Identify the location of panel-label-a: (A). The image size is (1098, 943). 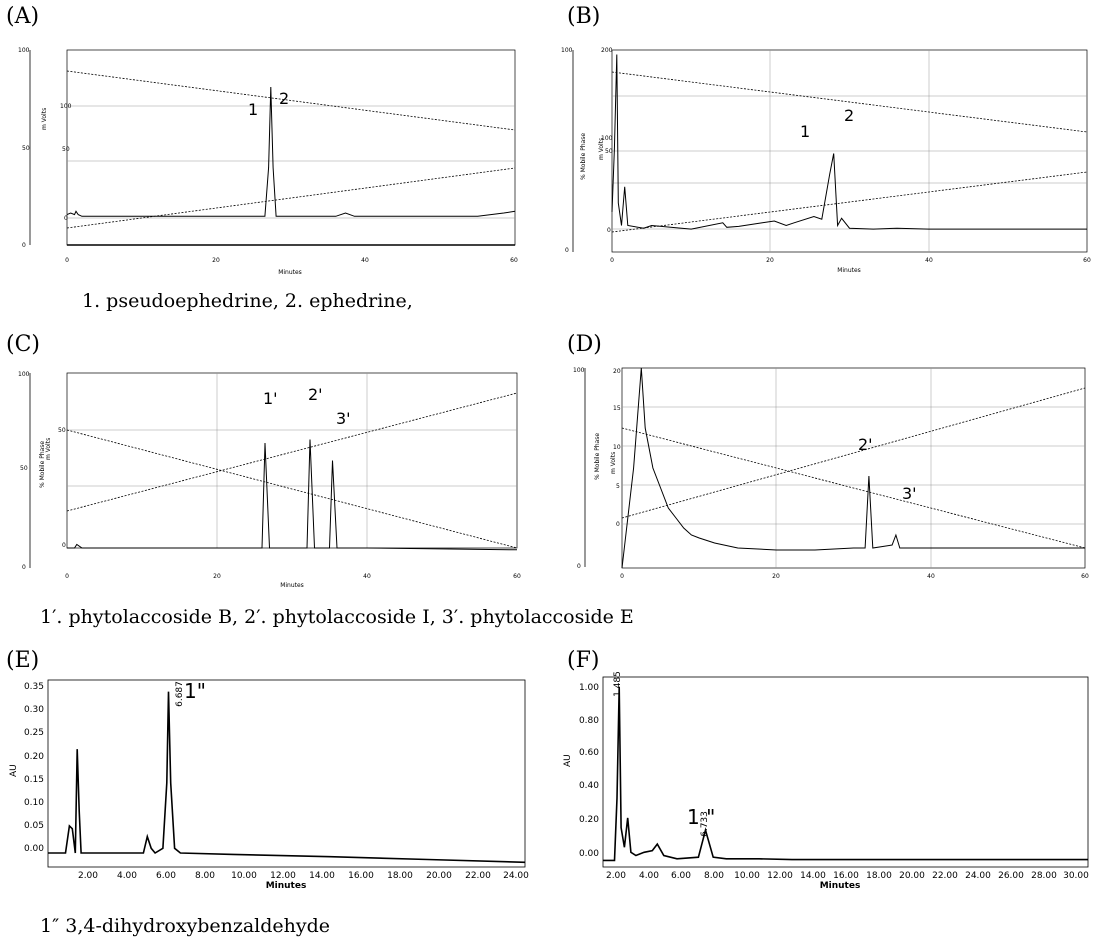
(23, 16).